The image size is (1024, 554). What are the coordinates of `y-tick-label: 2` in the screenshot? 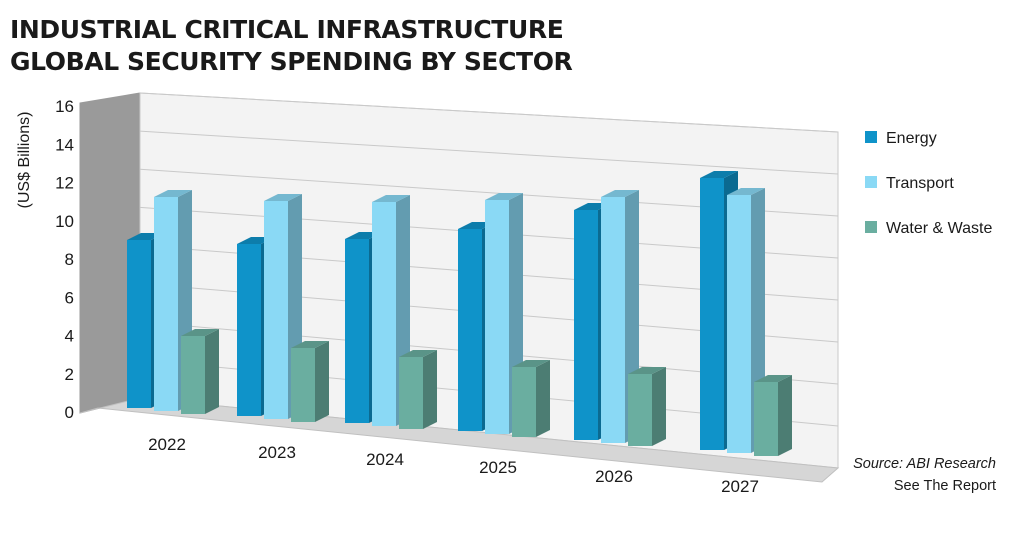 It's located at (69, 374).